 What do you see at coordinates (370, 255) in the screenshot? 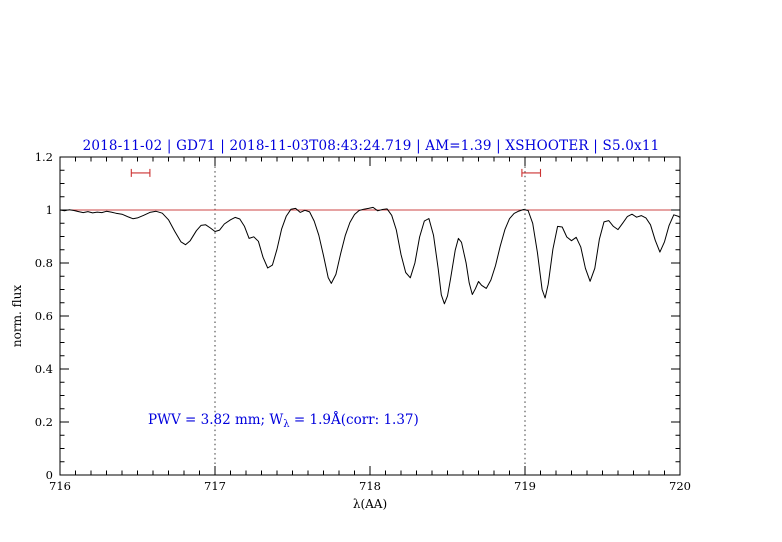
I see `spectrum-line` at bounding box center [370, 255].